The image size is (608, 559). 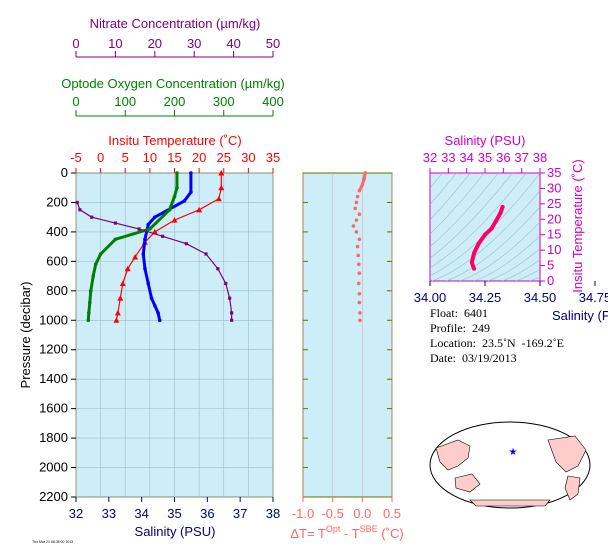 I want to click on nitrate-tick-label: 20, so click(x=155, y=43).